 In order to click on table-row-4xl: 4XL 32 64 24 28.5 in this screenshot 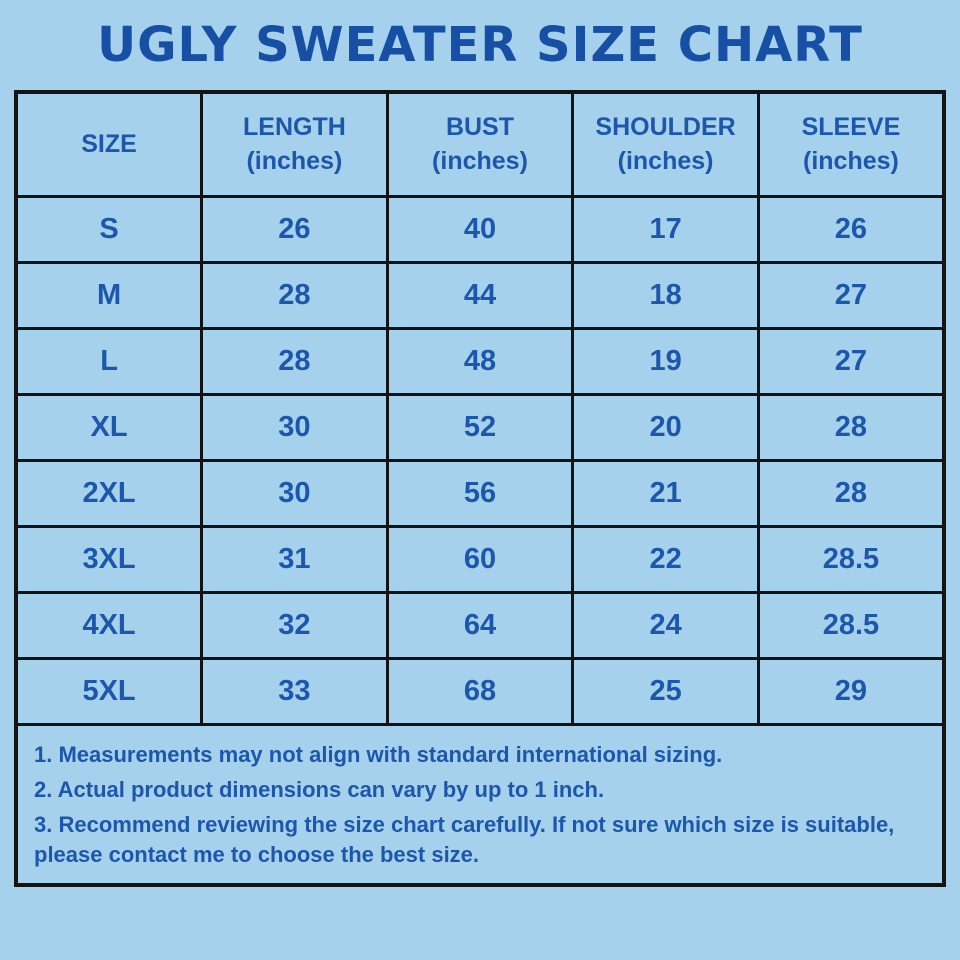, I will do `click(480, 625)`.